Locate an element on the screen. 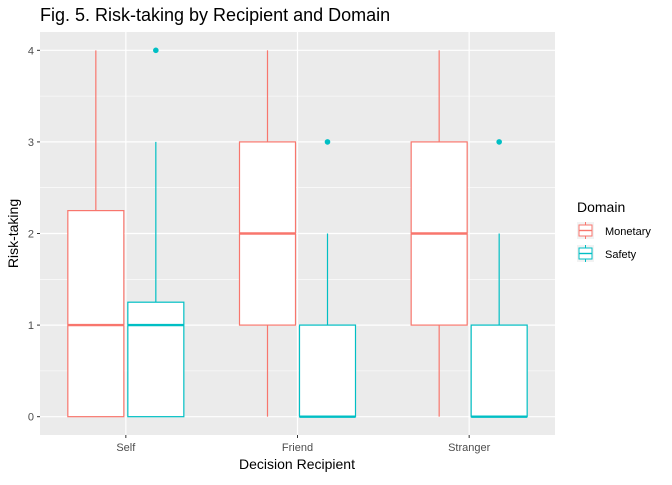 This screenshot has width=672, height=485. box-monetary-stranger is located at coordinates (439, 233).